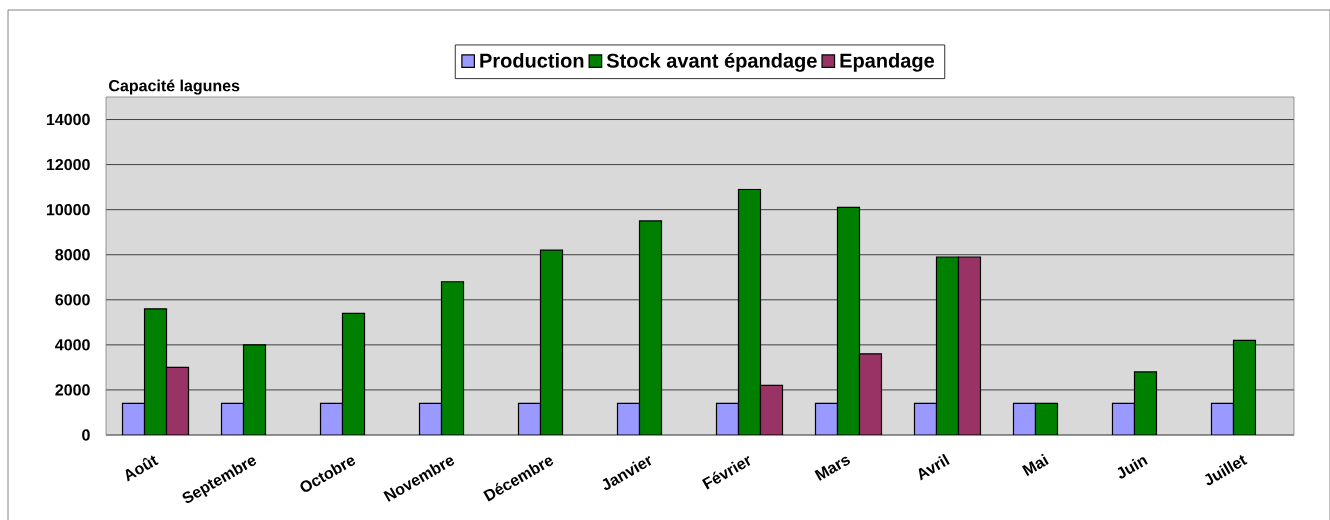 The image size is (1330, 520). I want to click on legend-label: Stock avant épandage, so click(711, 62).